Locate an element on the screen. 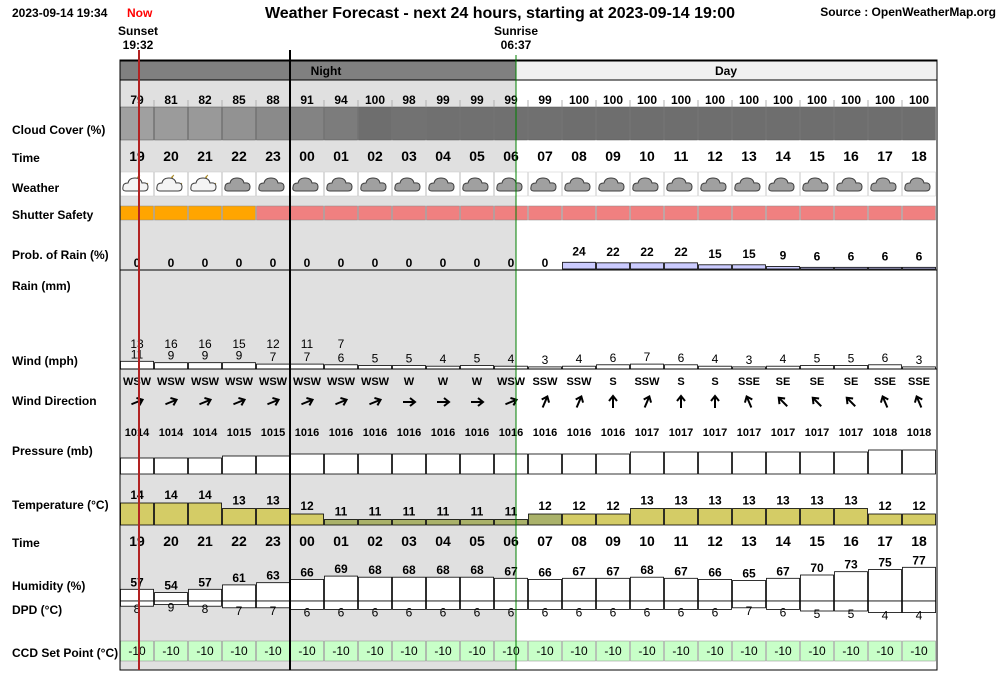  cloud-cover-value: 81 is located at coordinates (171, 100).